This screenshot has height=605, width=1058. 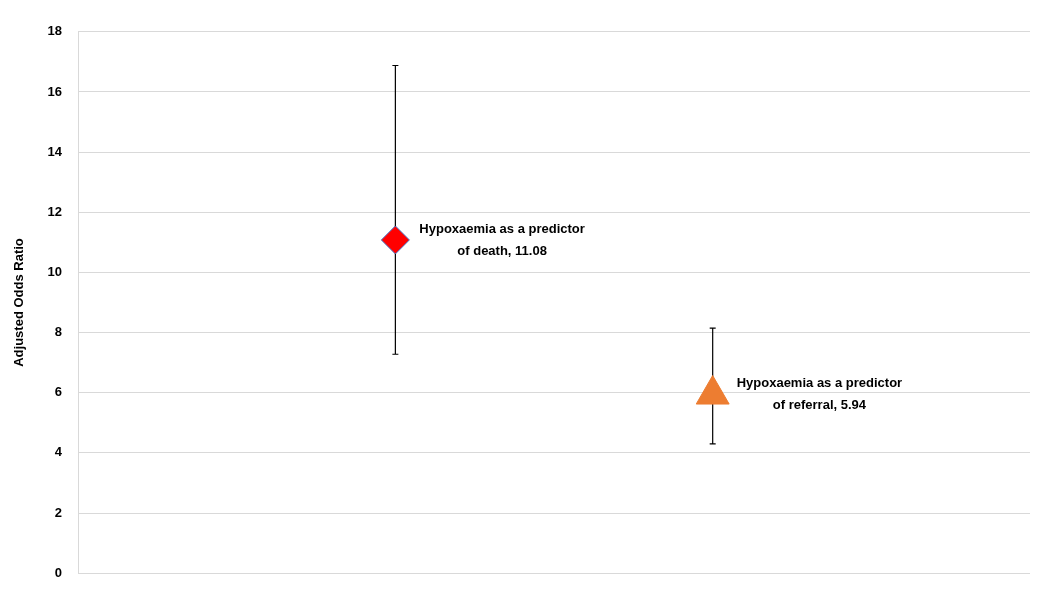 What do you see at coordinates (58, 512) in the screenshot?
I see `y-tick-label: 2` at bounding box center [58, 512].